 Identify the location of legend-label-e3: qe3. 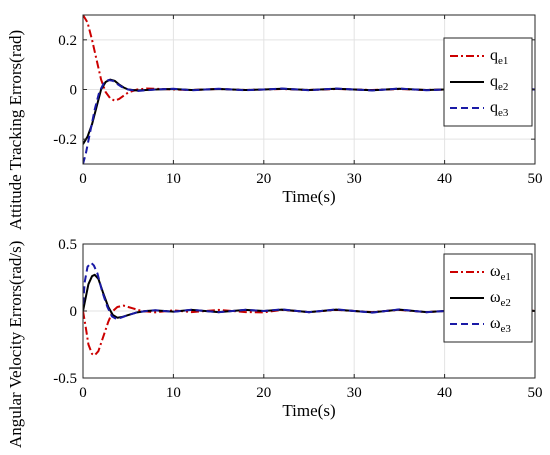
(499, 109).